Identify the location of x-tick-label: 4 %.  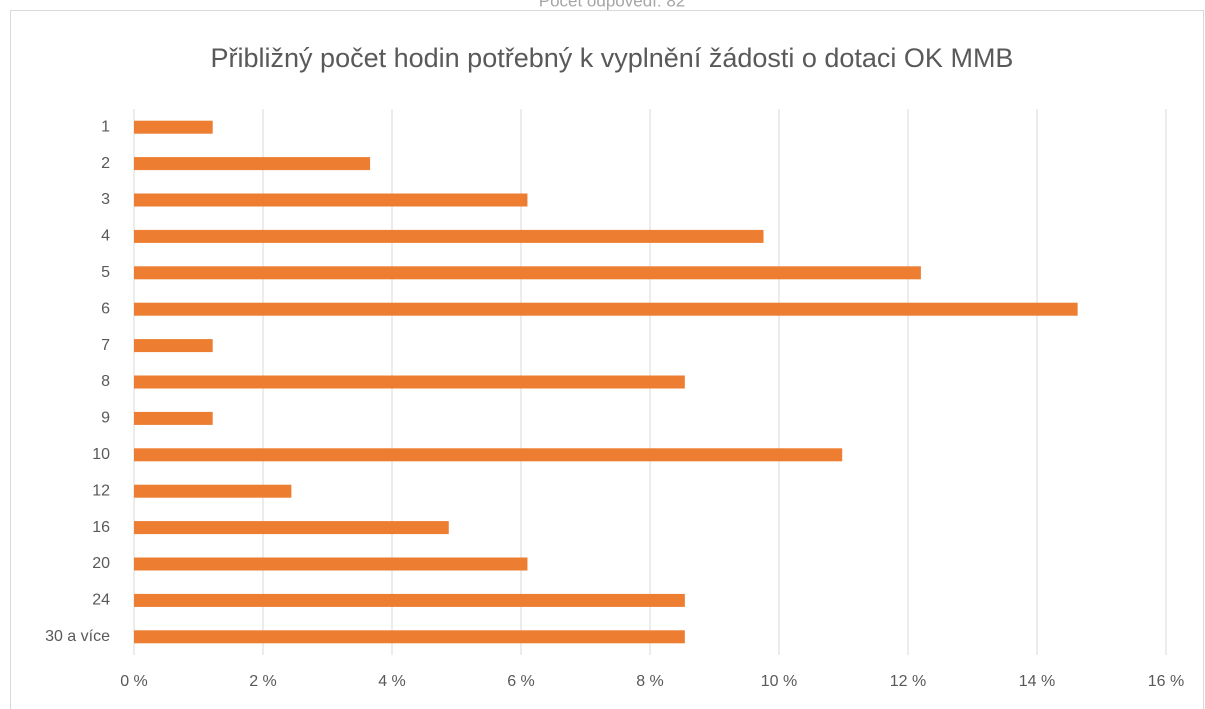
(392, 681).